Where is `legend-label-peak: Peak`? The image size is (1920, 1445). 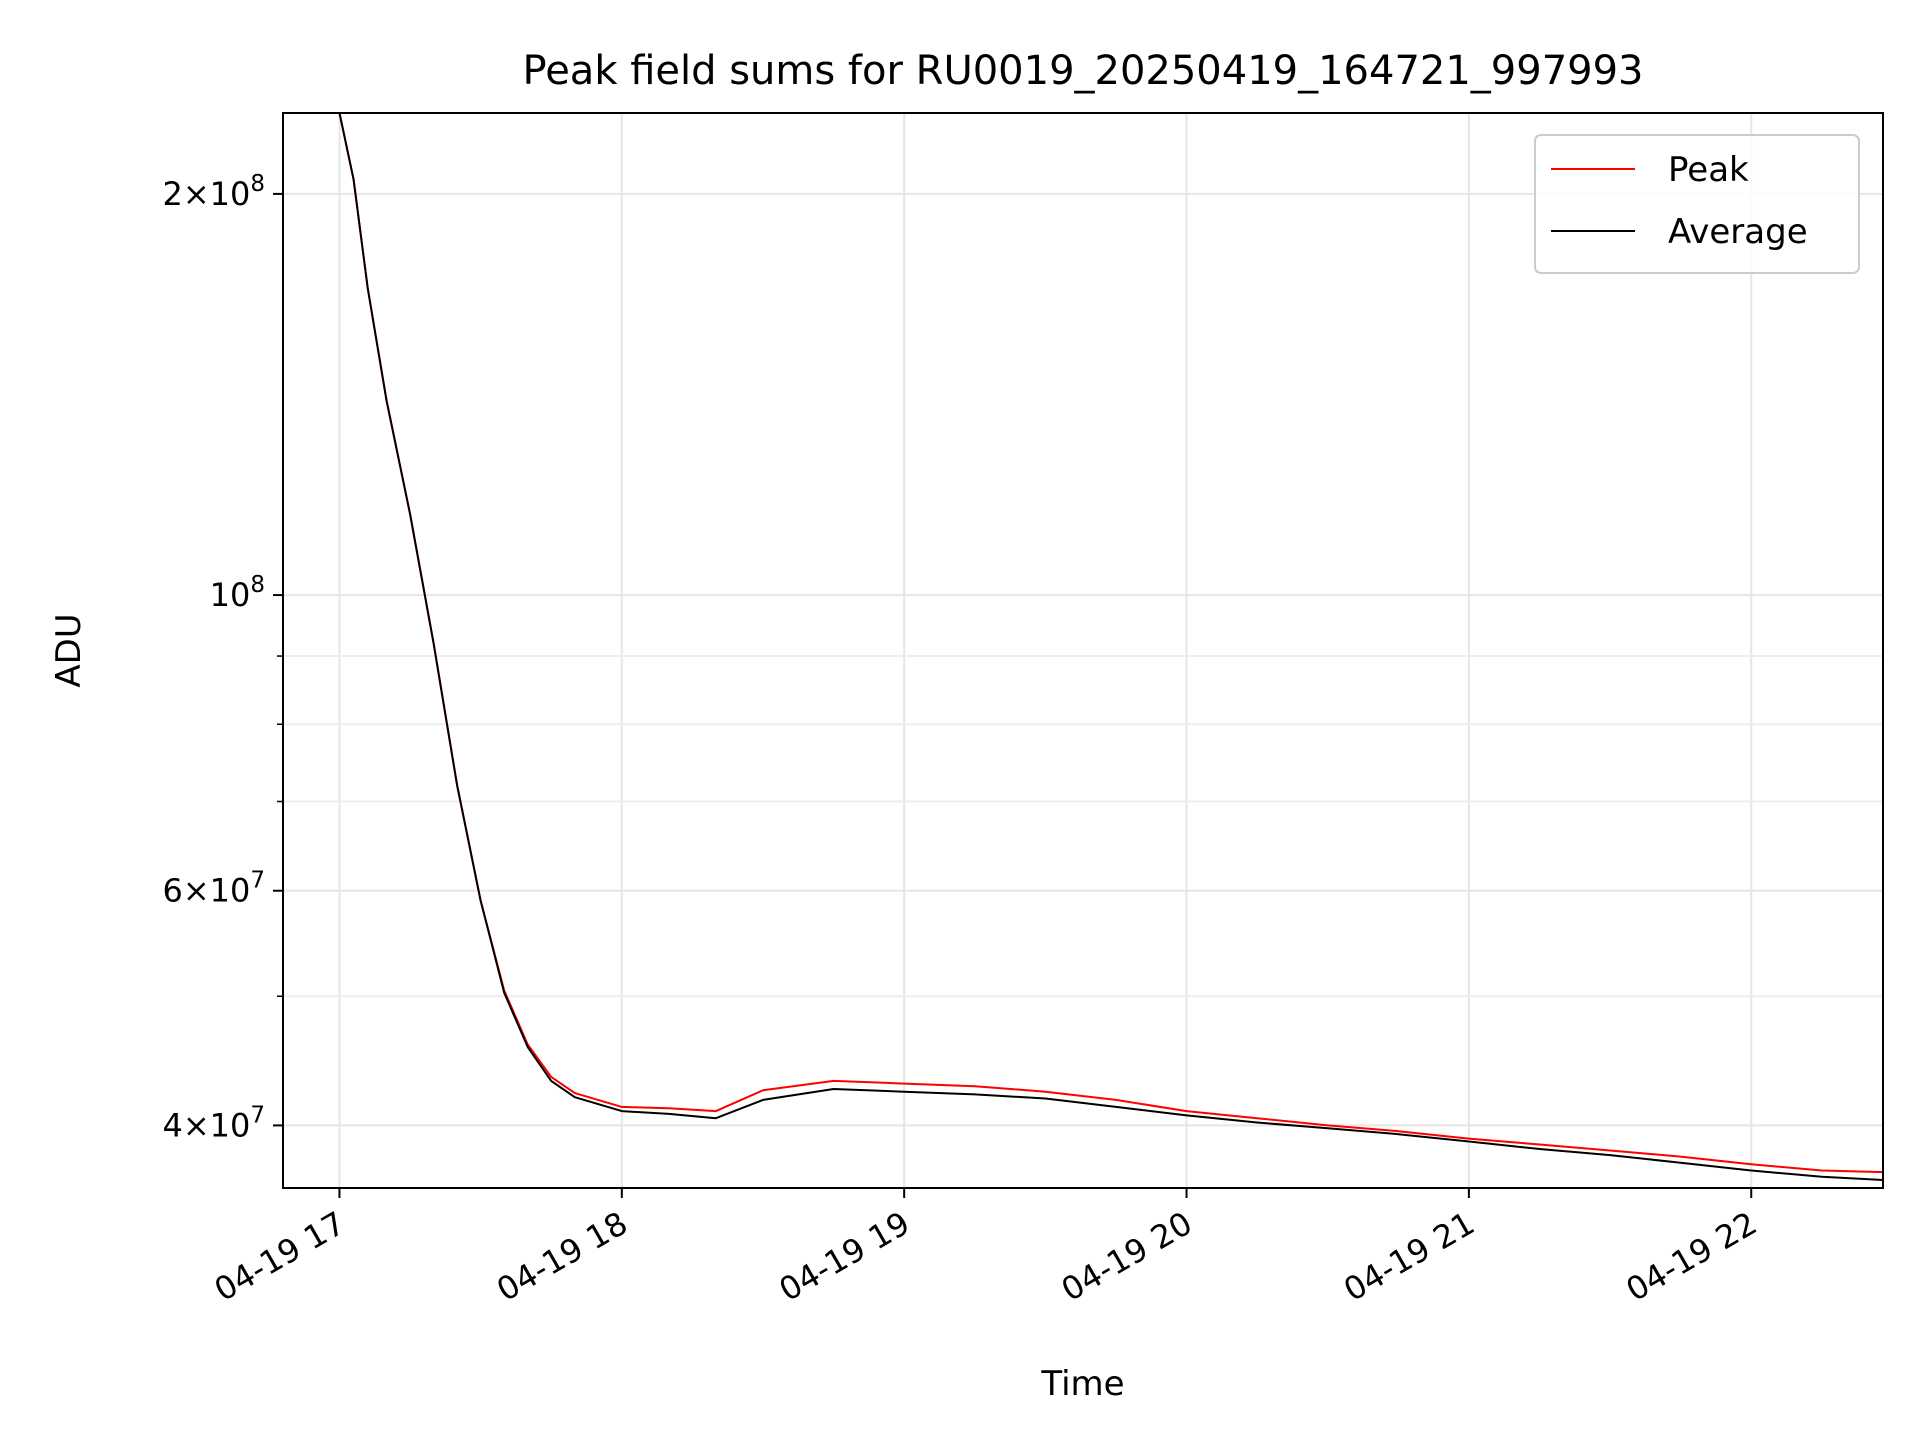
legend-label-peak: Peak is located at coordinates (1708, 170).